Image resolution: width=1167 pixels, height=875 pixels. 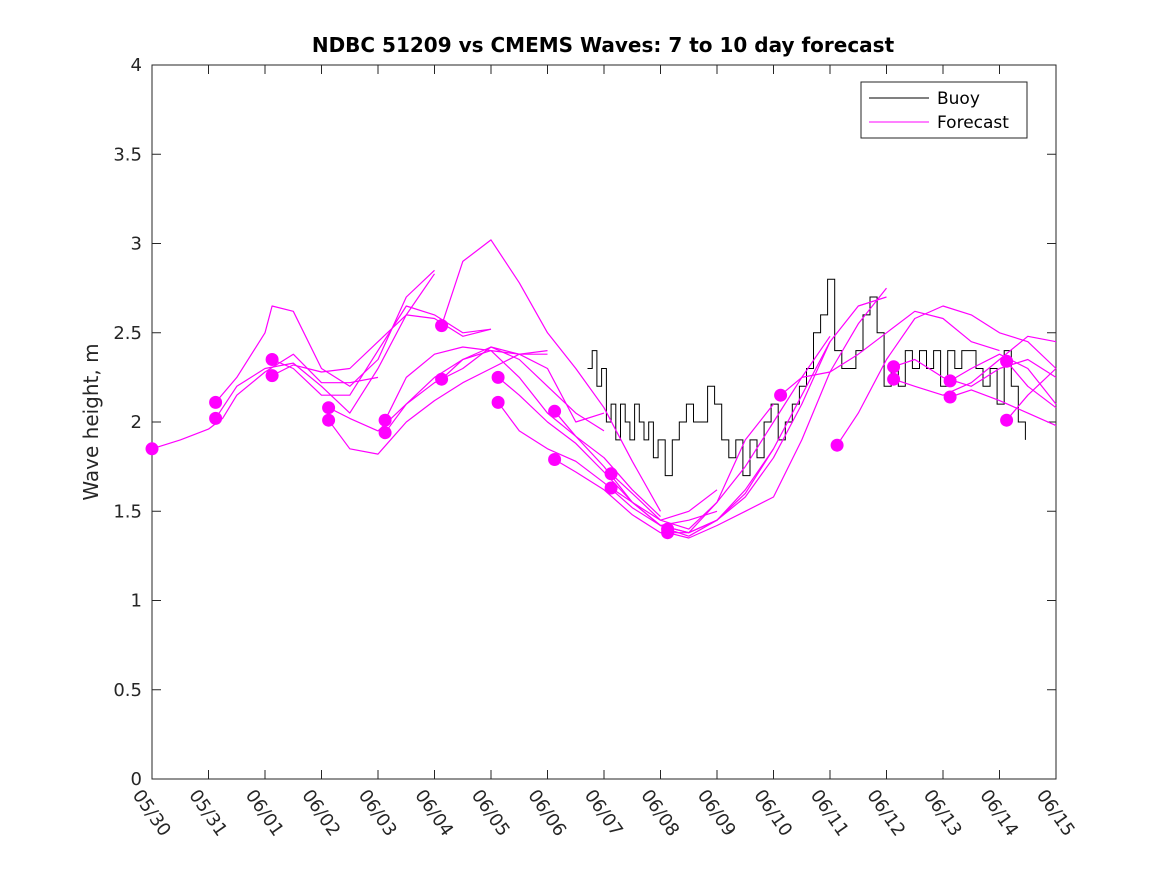 What do you see at coordinates (127, 511) in the screenshot?
I see `y-tick-label: 1.5` at bounding box center [127, 511].